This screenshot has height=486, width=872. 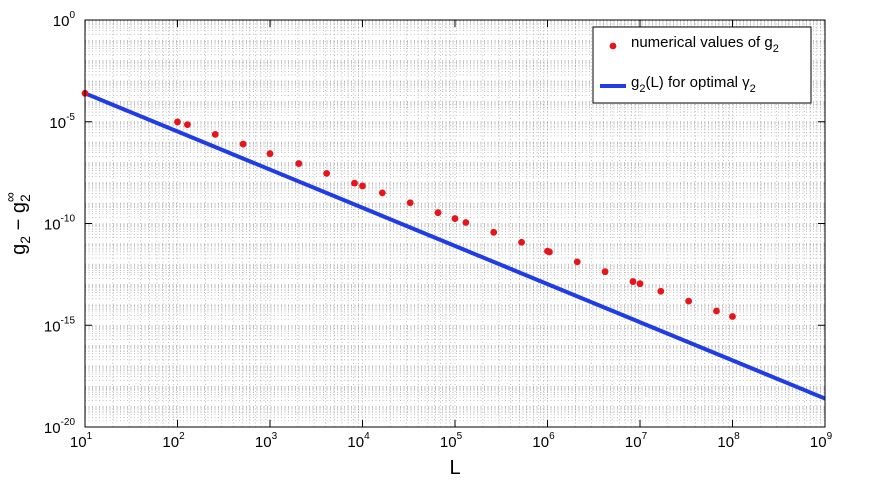 What do you see at coordinates (705, 44) in the screenshot?
I see `legend-label-numerical: numerical values of g2` at bounding box center [705, 44].